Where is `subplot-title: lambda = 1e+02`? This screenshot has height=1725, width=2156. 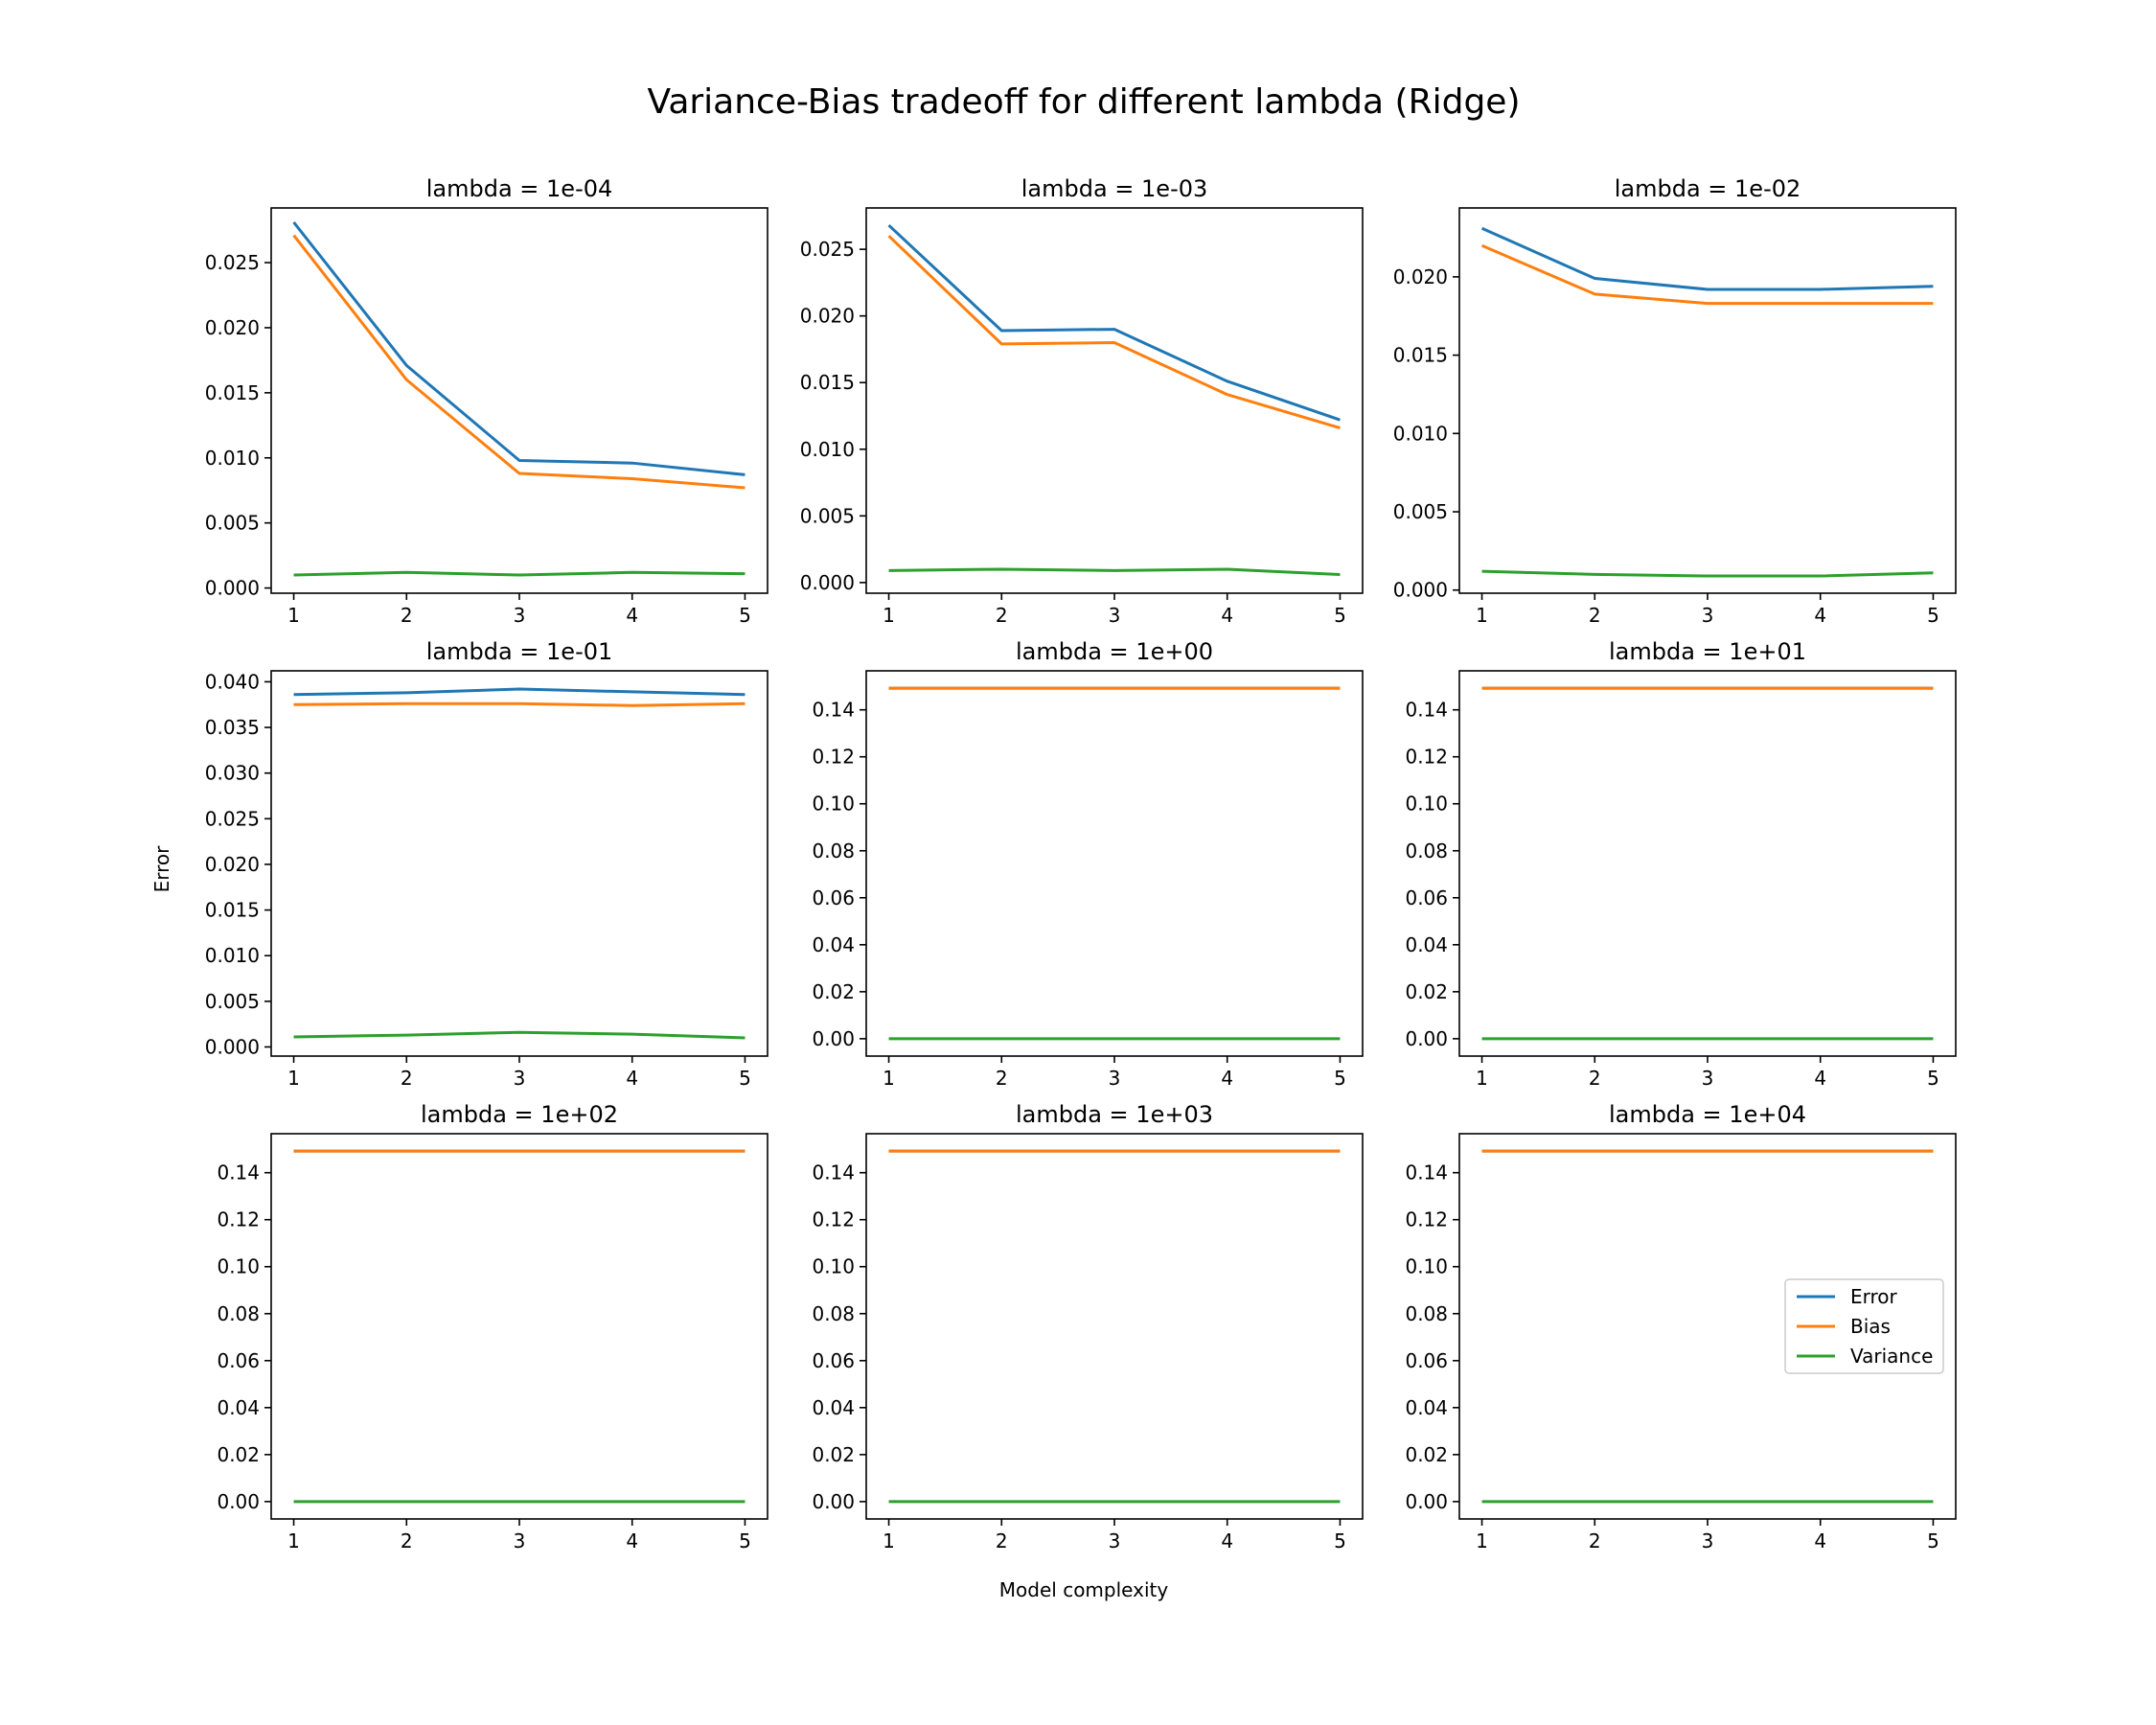
subplot-title: lambda = 1e+02 is located at coordinates (519, 1114).